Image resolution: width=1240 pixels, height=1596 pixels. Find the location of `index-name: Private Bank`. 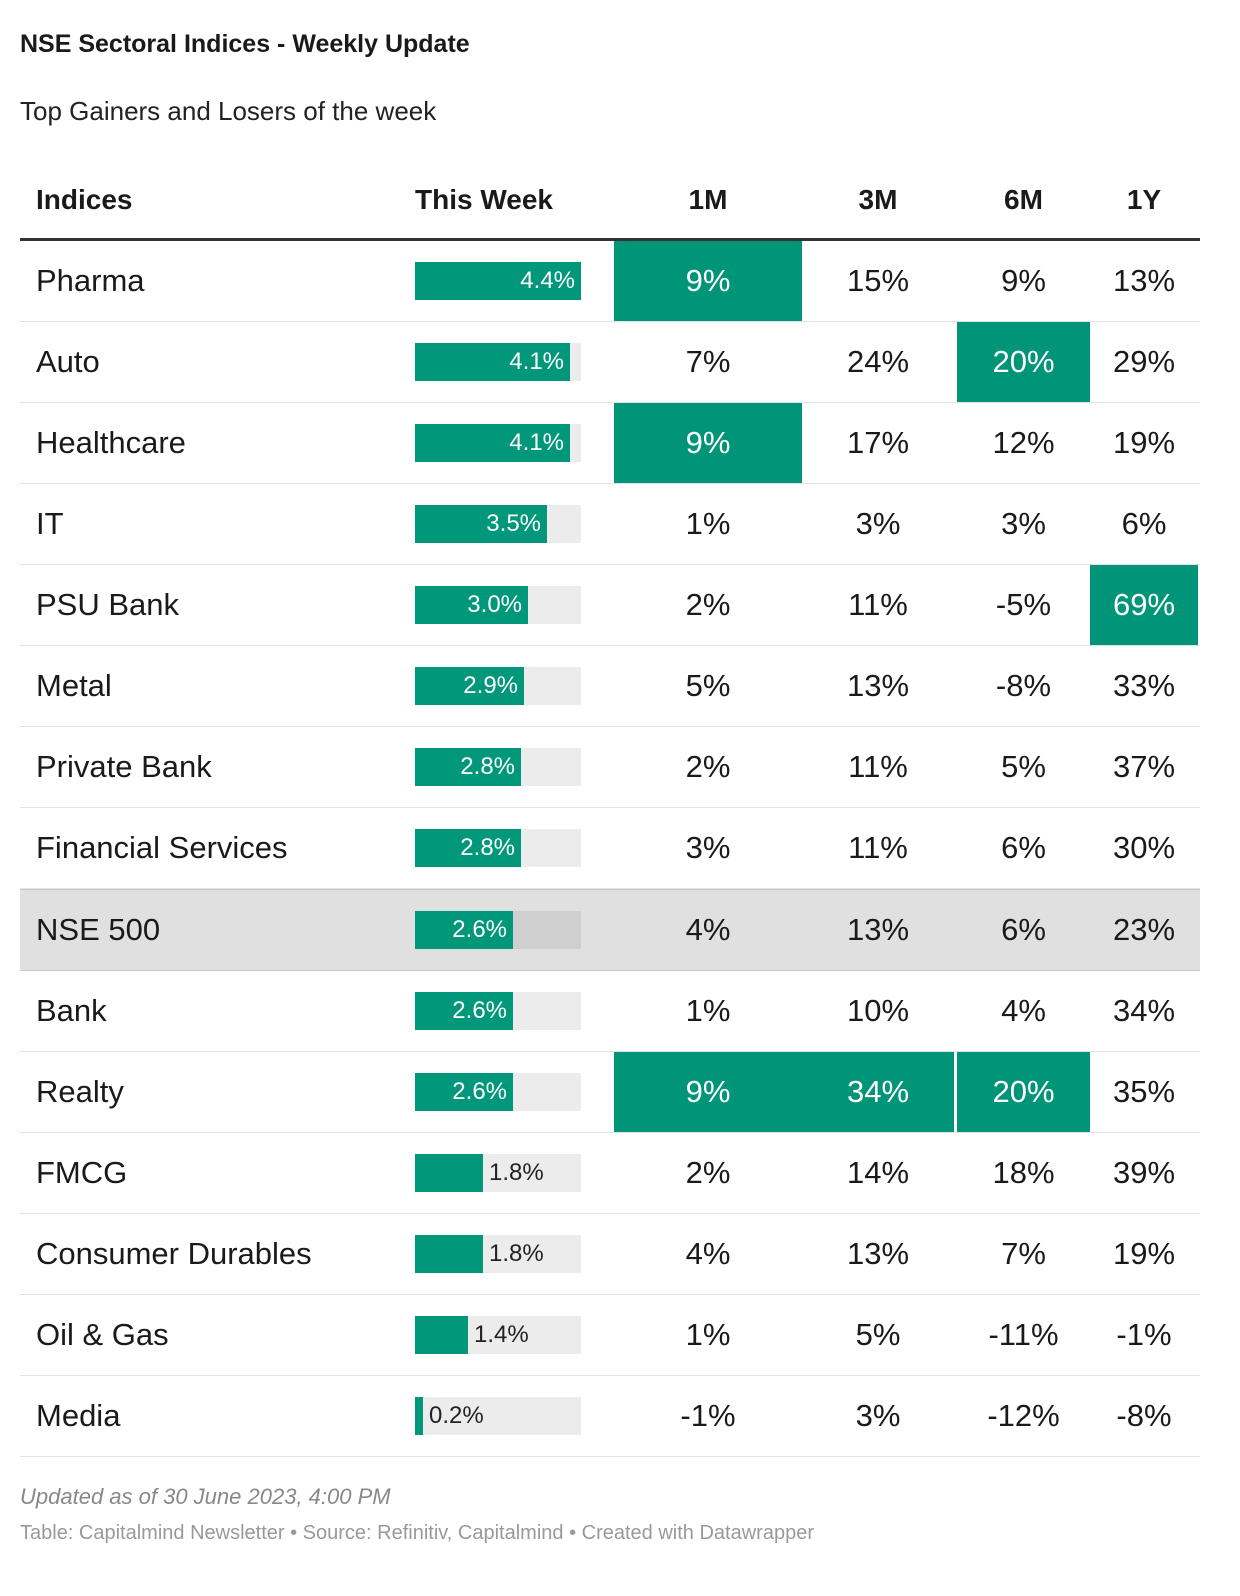

index-name: Private Bank is located at coordinates (124, 766).